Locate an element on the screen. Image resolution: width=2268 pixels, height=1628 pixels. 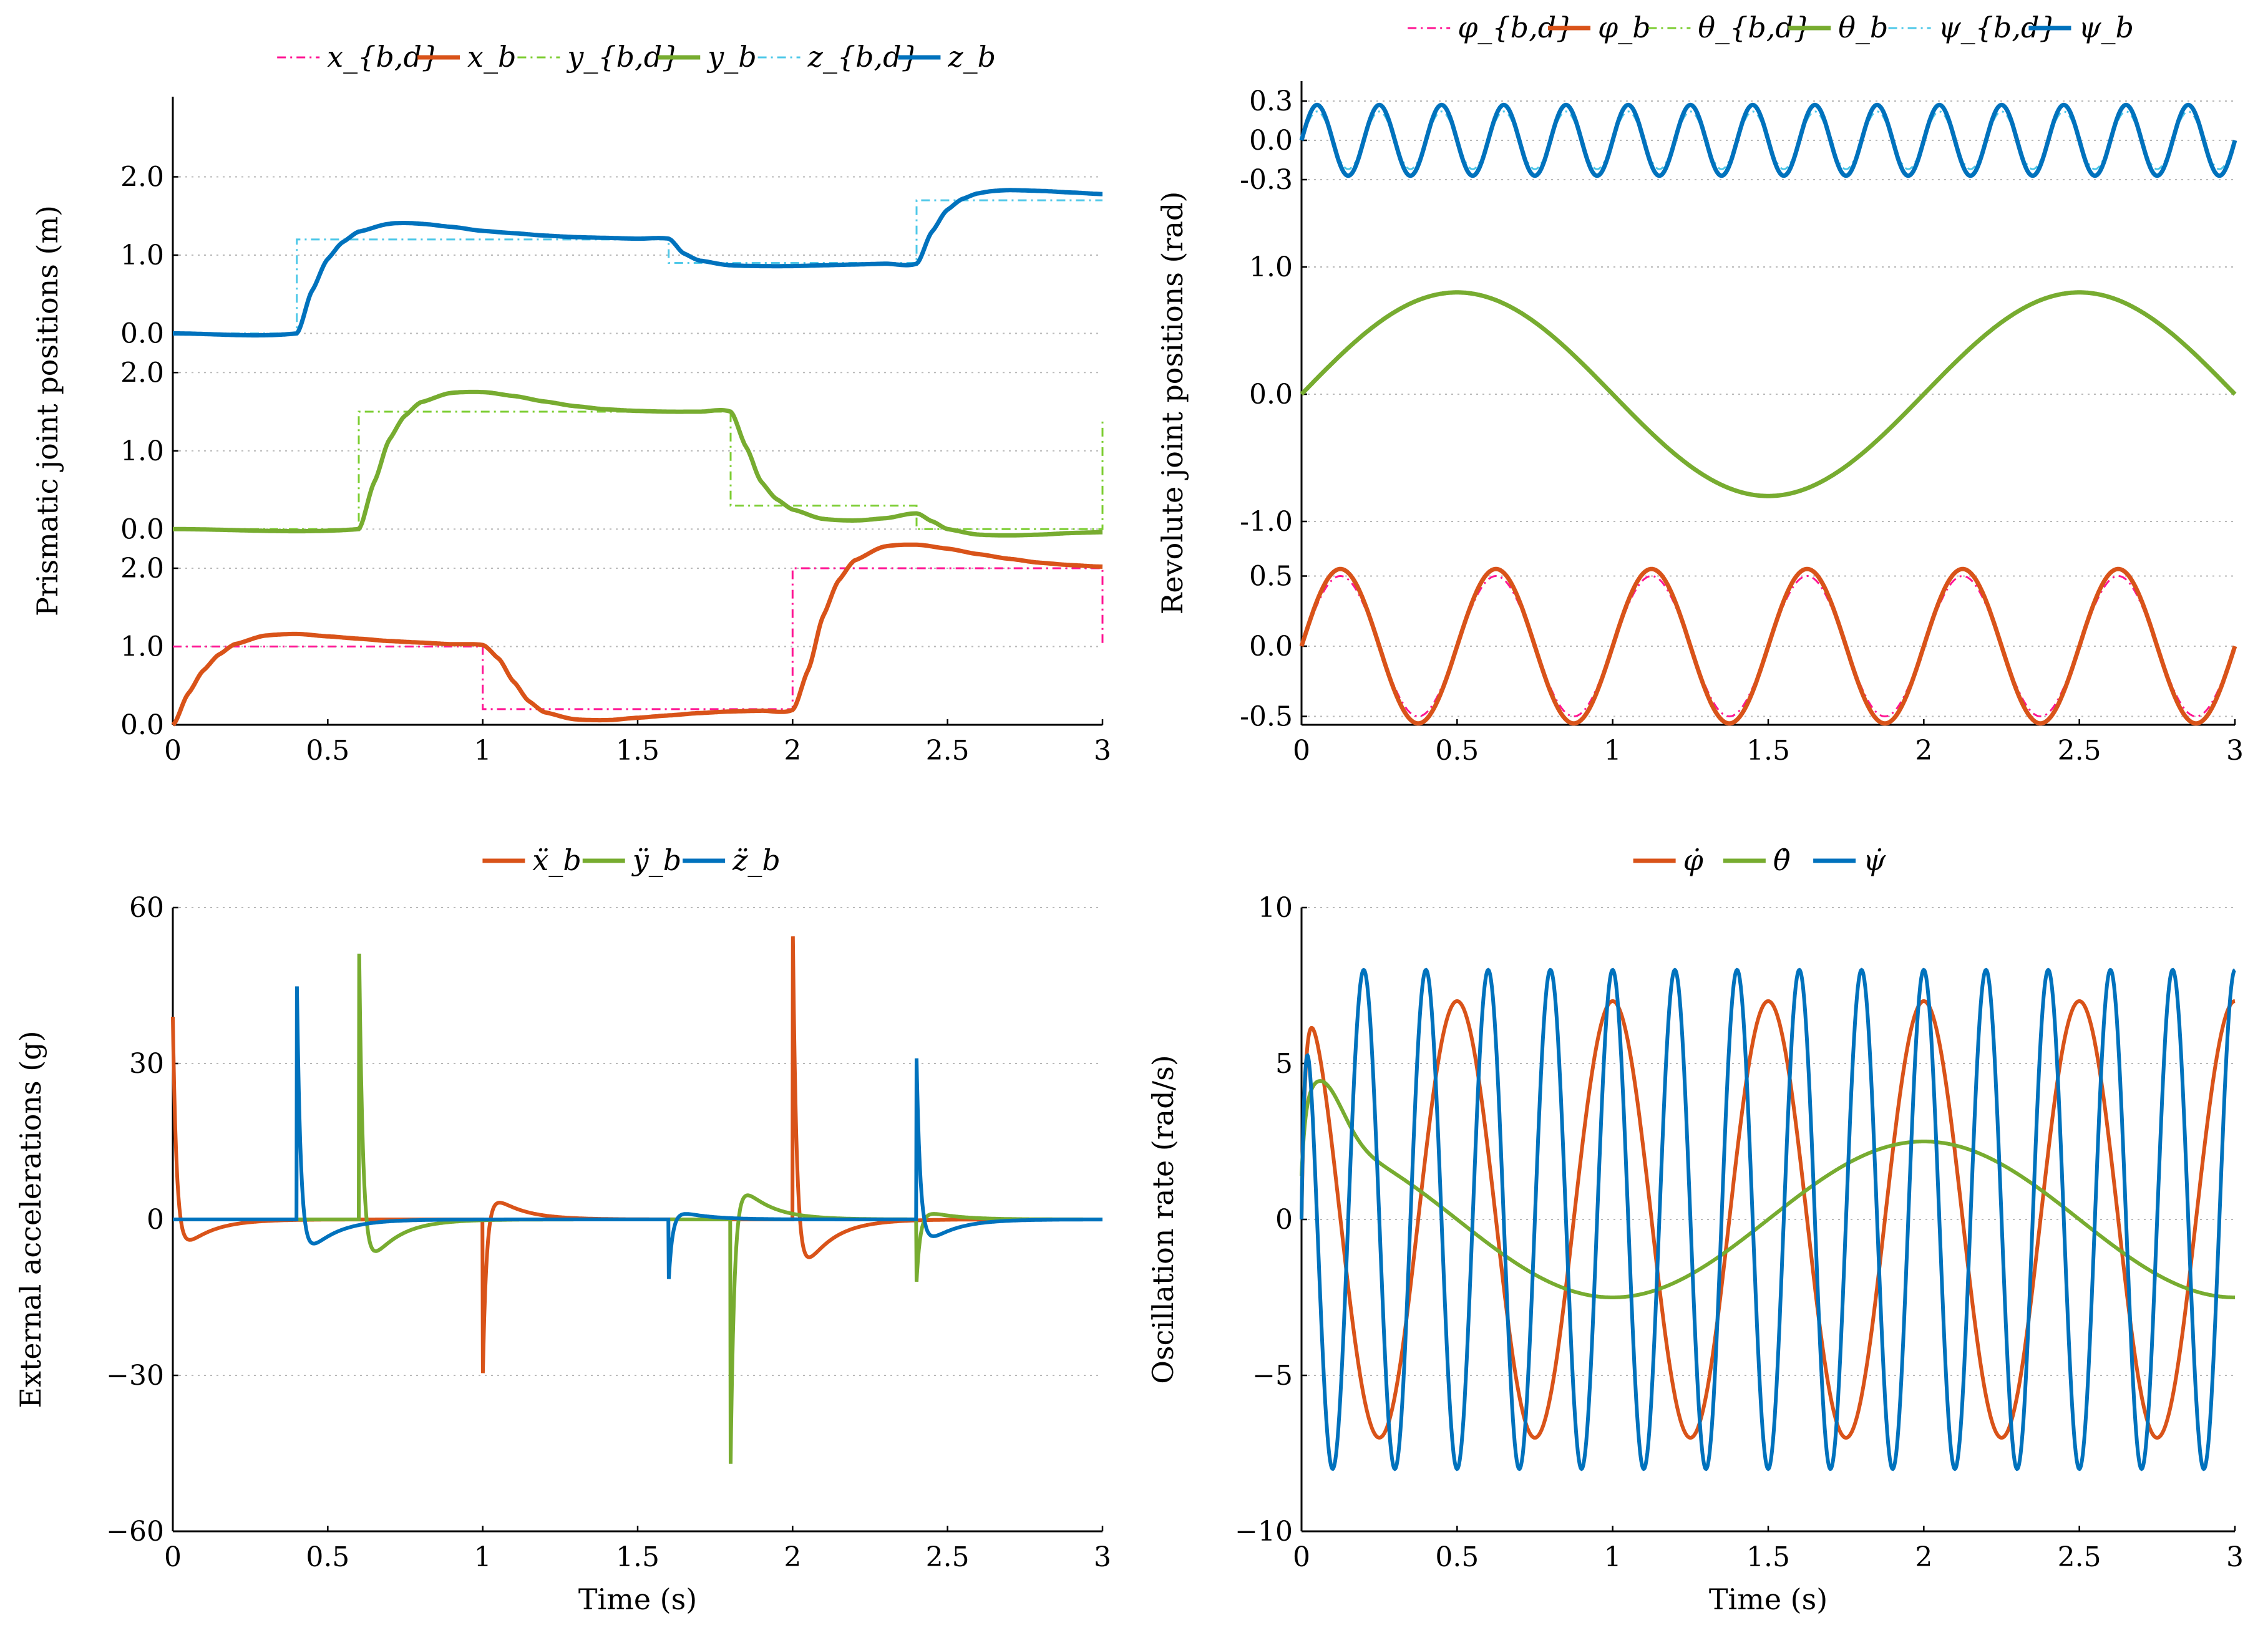
y-tick-label: 60 is located at coordinates (146, 908).